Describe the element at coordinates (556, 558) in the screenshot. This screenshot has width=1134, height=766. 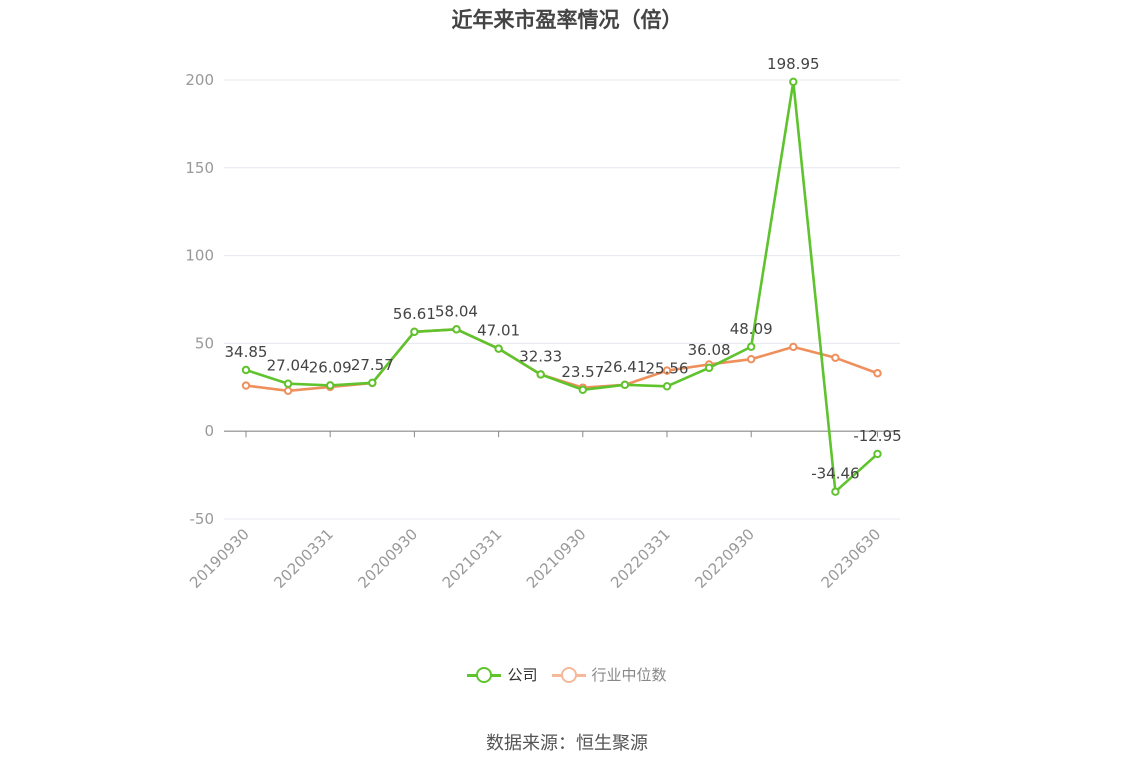
I see `x-tick-label: 20210930` at that location.